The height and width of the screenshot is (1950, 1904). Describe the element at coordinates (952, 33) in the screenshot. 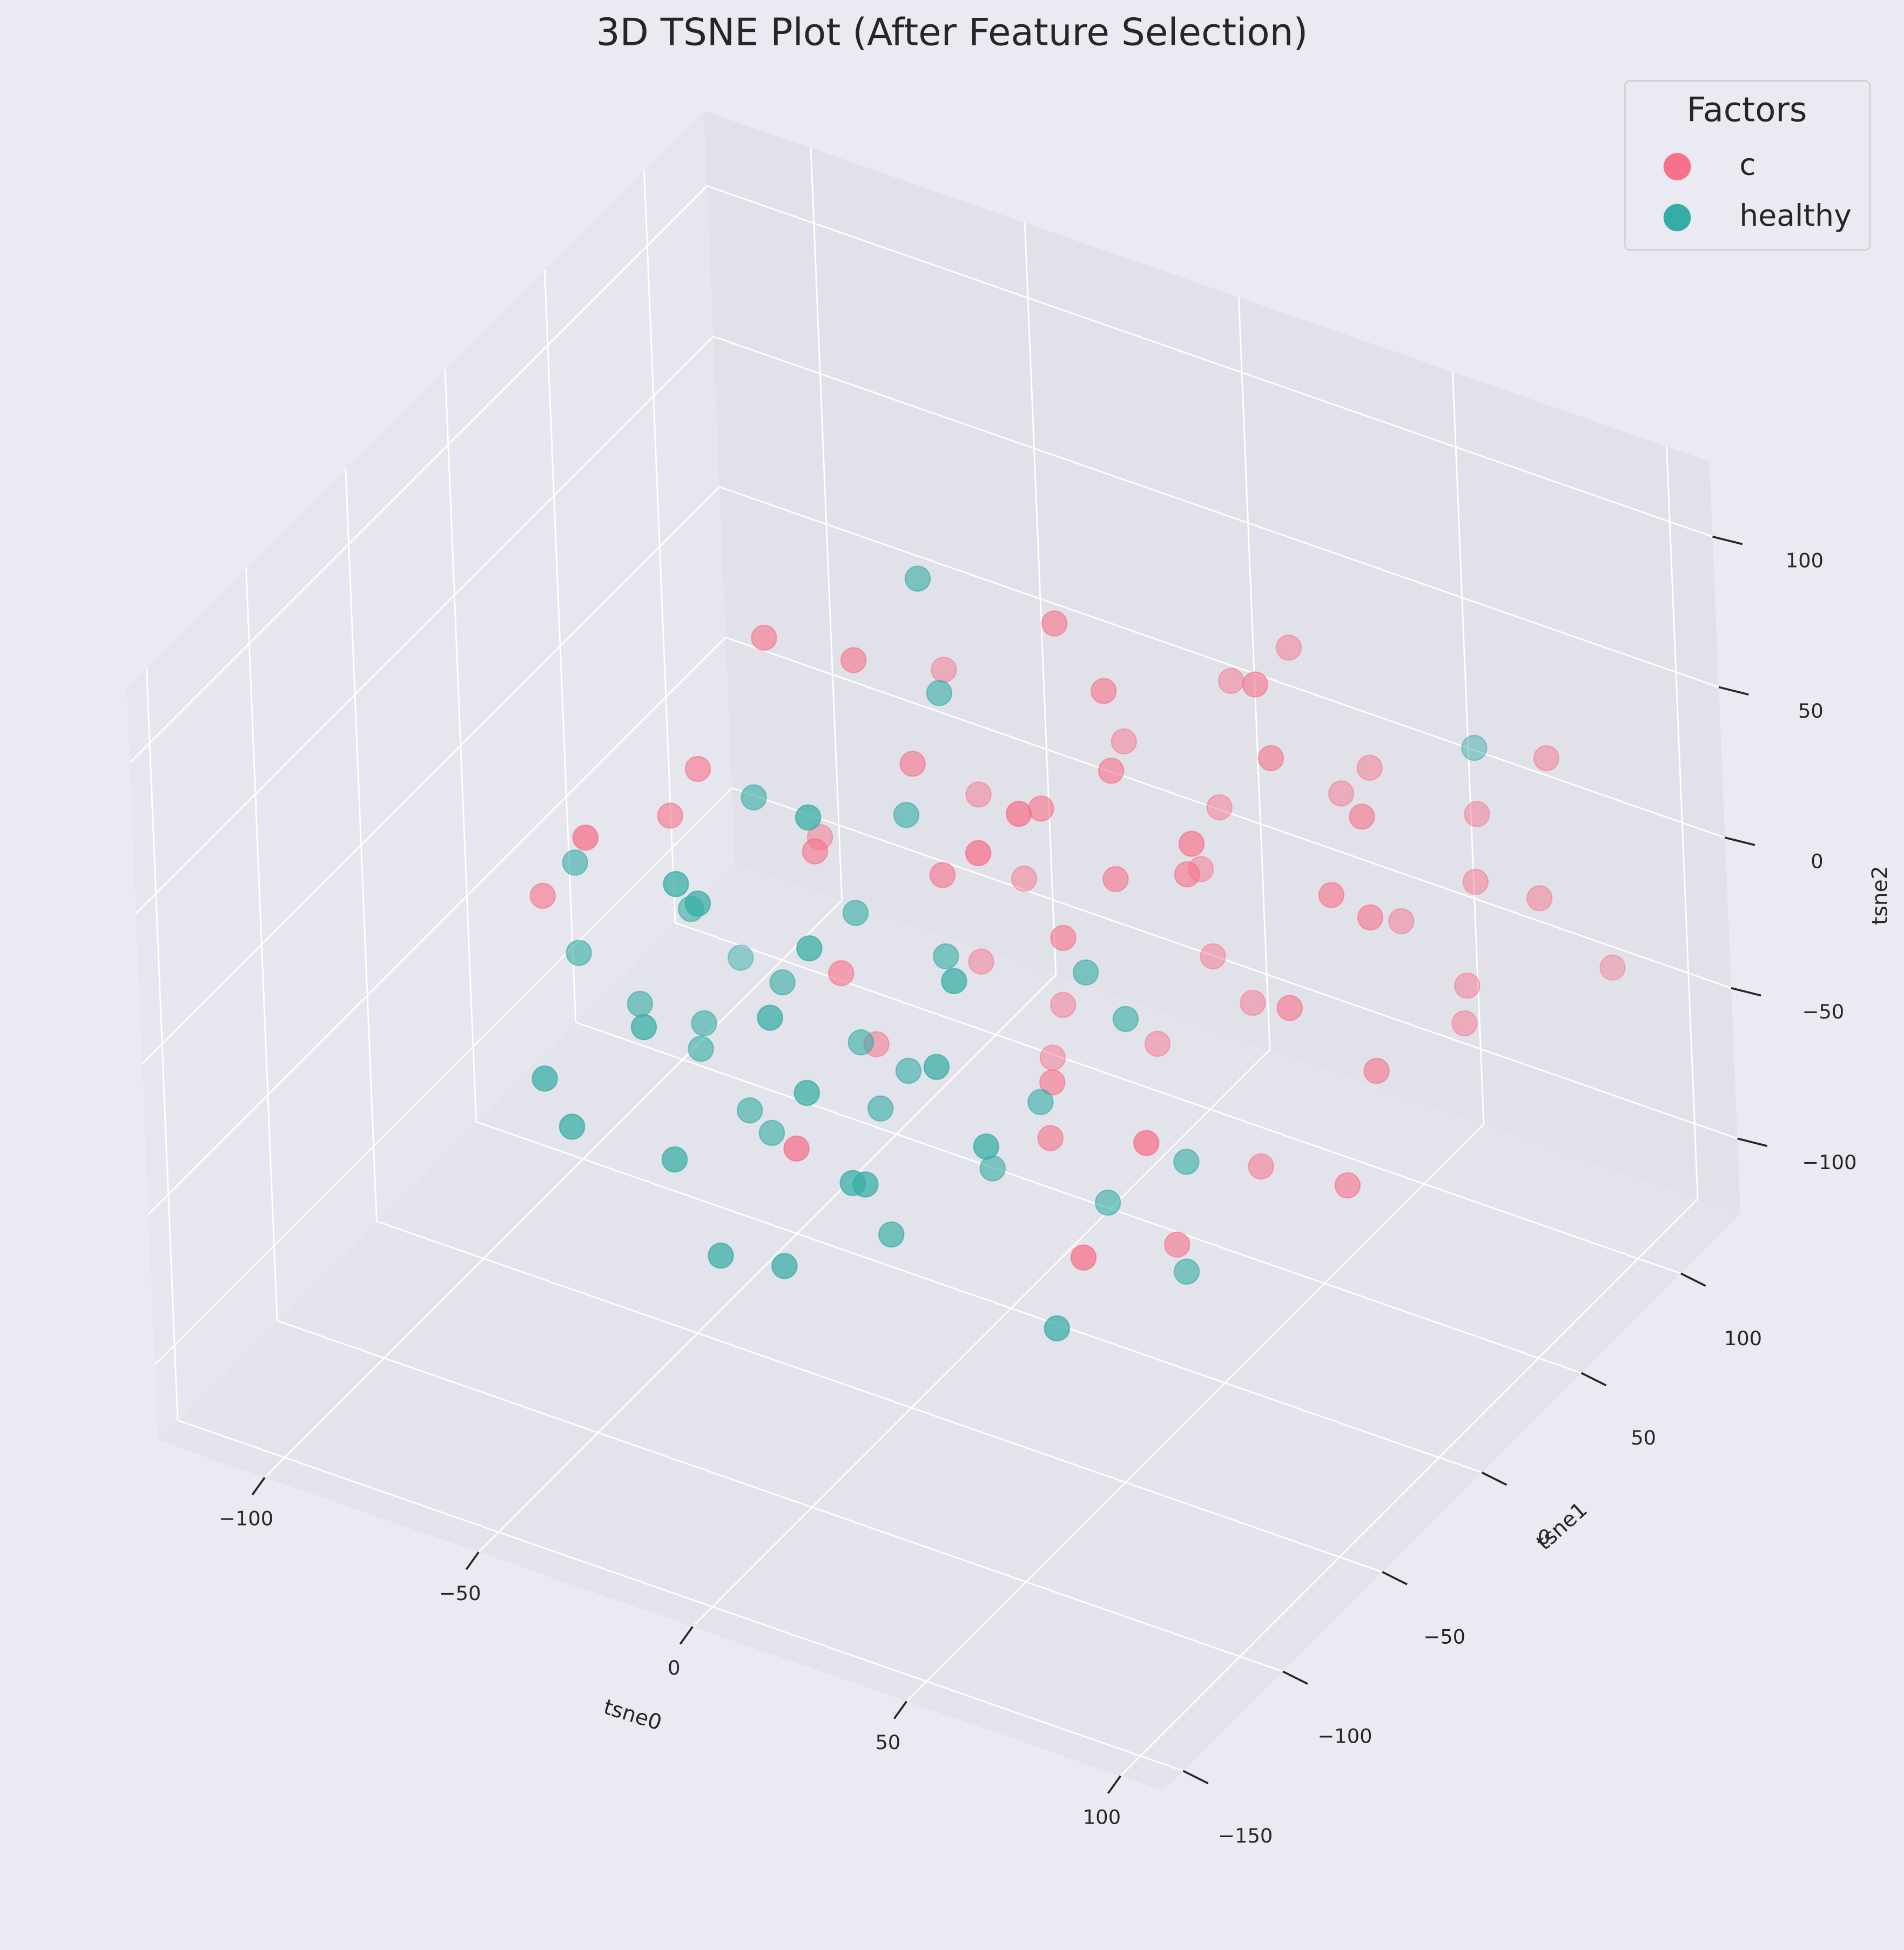

I see `chart-title: 3D TSNE Plot (After Feature Selection)` at that location.